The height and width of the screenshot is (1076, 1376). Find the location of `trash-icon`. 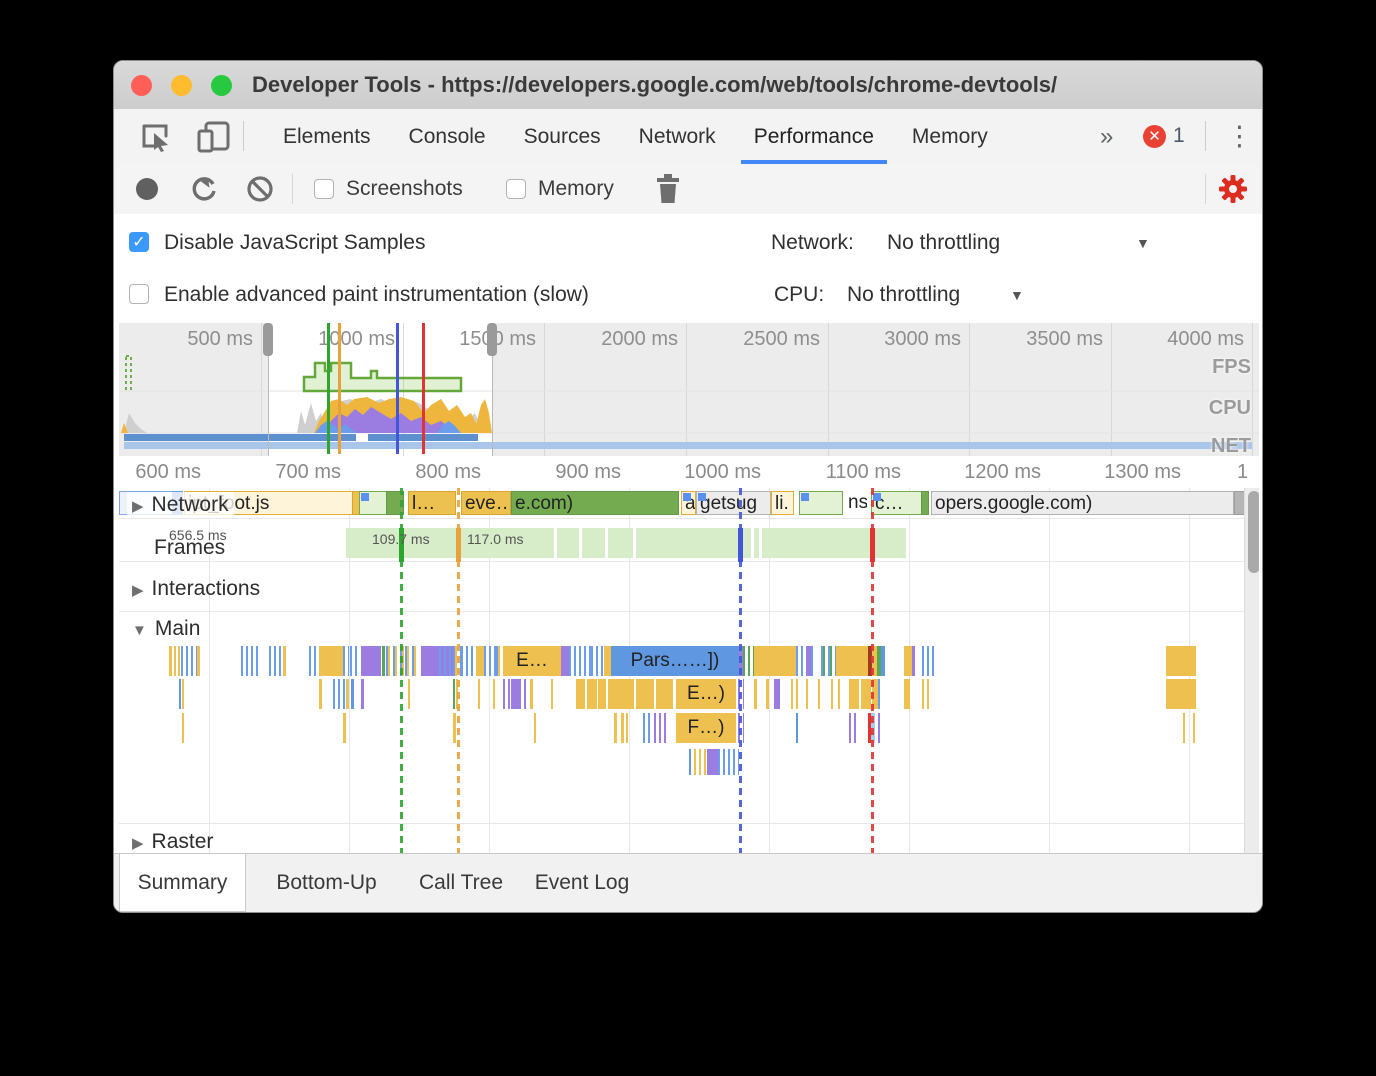

trash-icon is located at coordinates (668, 189).